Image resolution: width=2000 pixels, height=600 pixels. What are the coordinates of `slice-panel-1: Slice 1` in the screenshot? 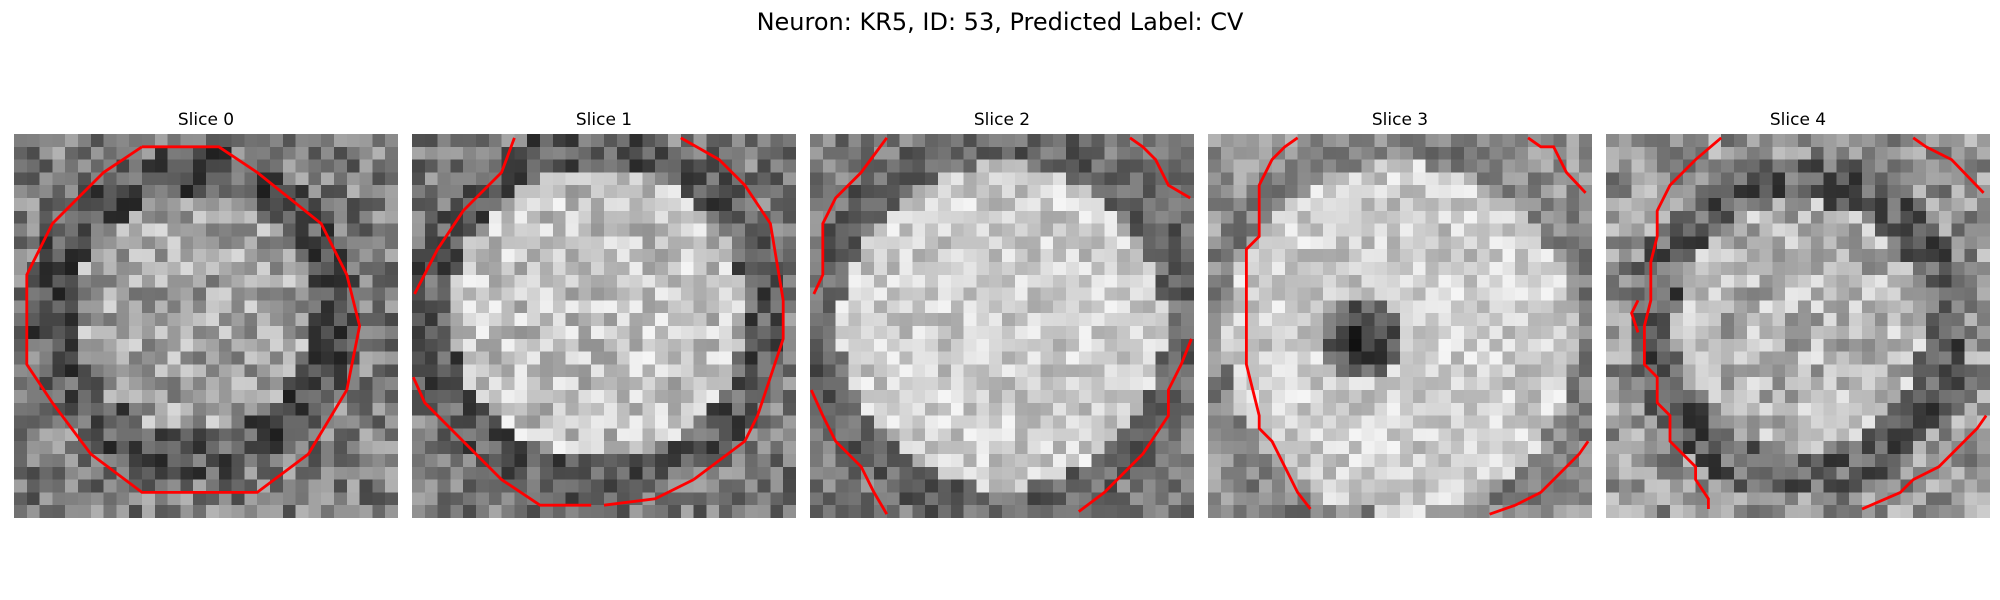 It's located at (604, 316).